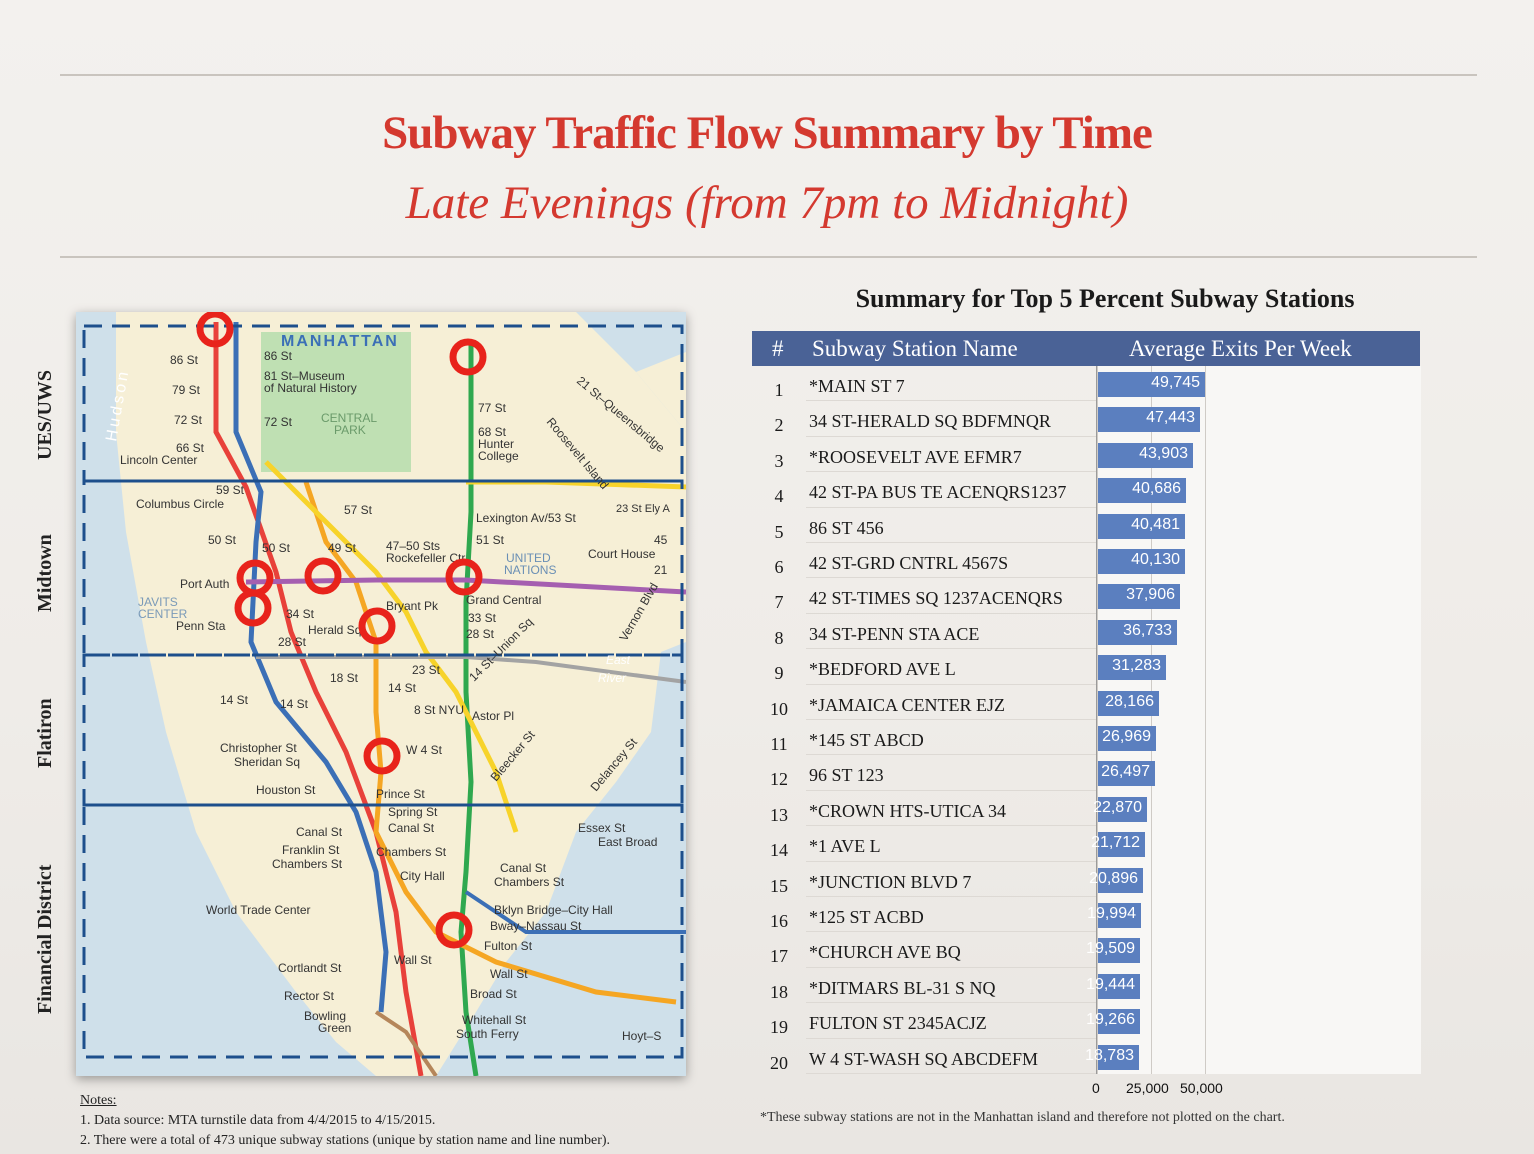 This screenshot has height=1154, width=1534. Describe the element at coordinates (45, 733) in the screenshot. I see `region-label-flatiron: Flatiron` at that location.